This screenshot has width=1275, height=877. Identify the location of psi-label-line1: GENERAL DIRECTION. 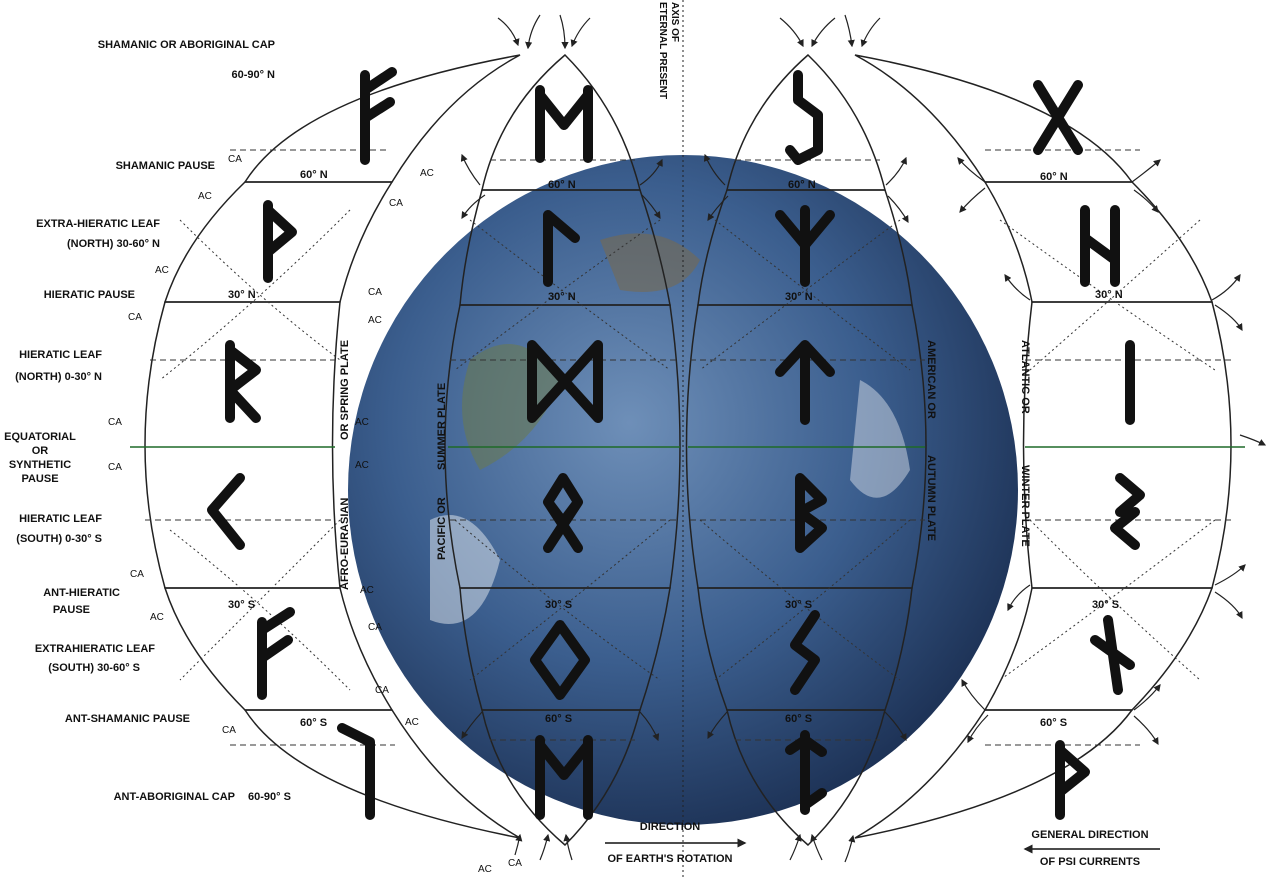
(1089, 835).